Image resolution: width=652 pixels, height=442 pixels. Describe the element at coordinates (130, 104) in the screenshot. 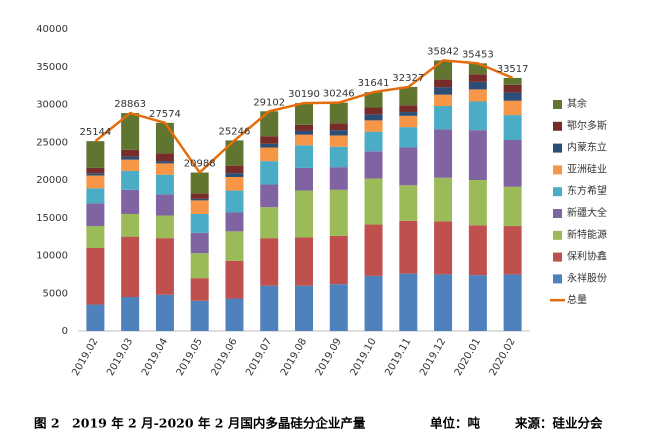

I see `data-label: 28863` at that location.